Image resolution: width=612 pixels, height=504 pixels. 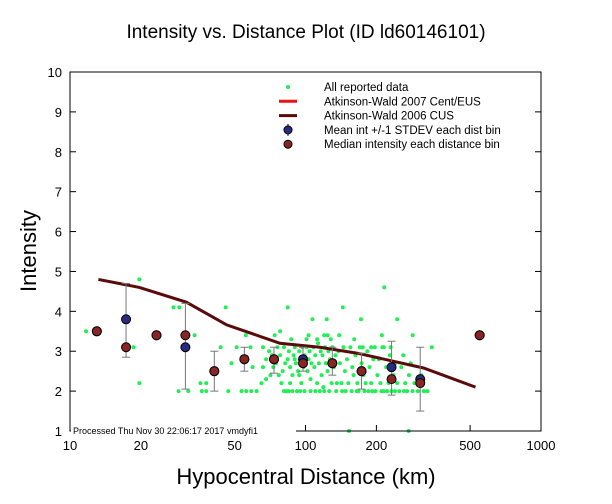 What do you see at coordinates (28, 251) in the screenshot?
I see `y-axis-label: Intensity` at bounding box center [28, 251].